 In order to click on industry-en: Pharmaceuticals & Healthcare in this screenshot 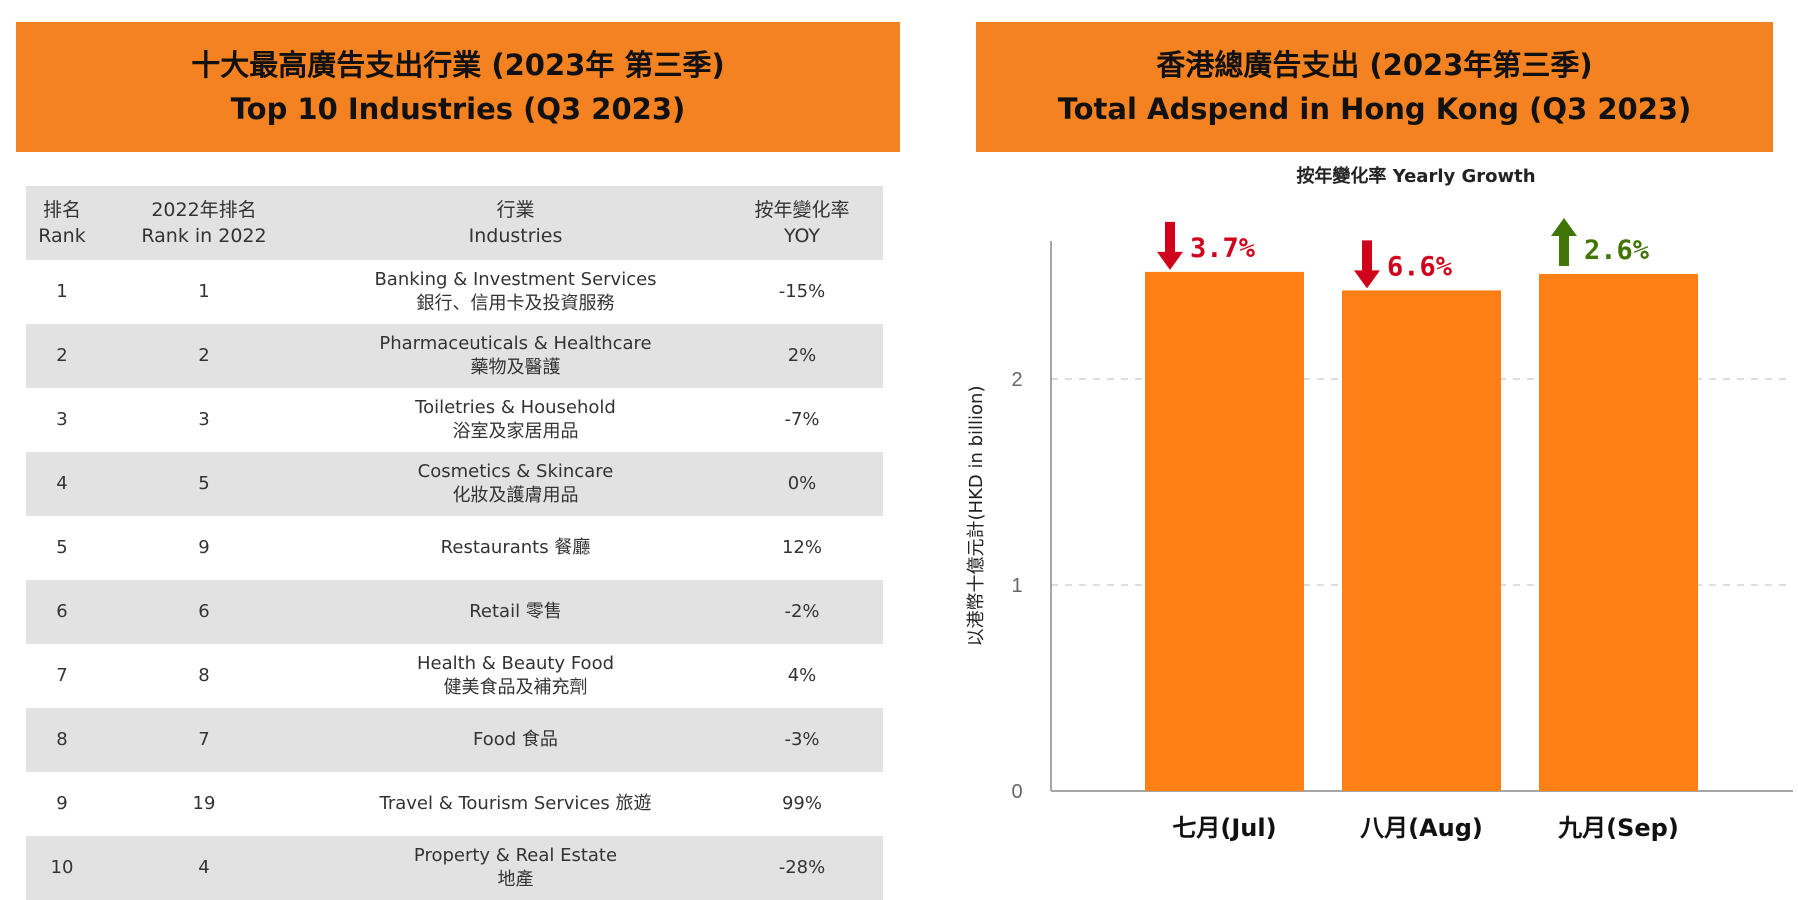, I will do `click(515, 343)`.